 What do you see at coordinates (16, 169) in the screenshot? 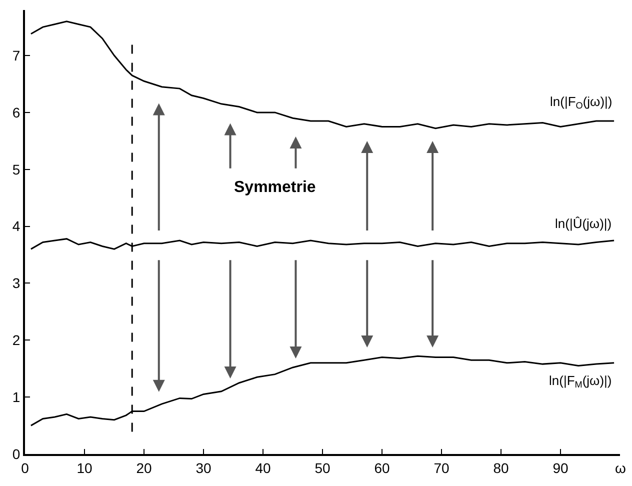
I see `y-tick-label: 5` at bounding box center [16, 169].